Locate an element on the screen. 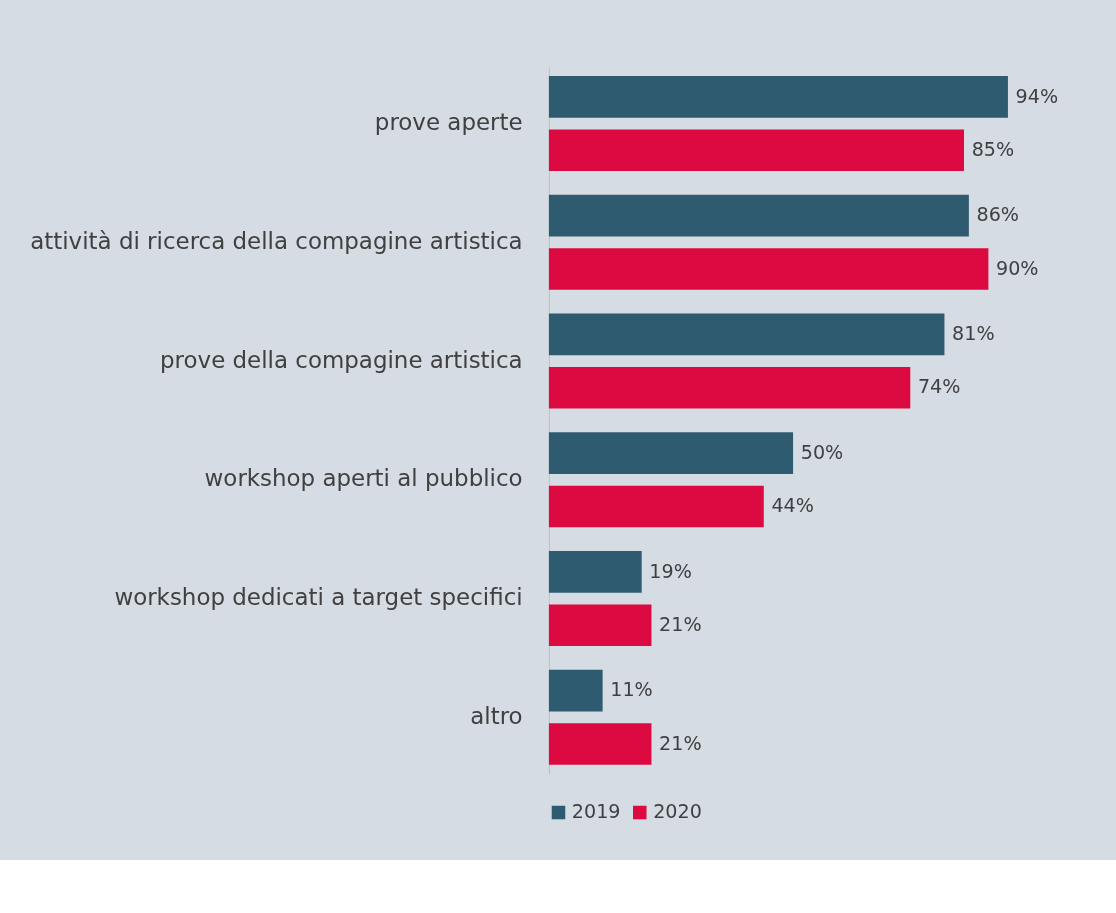 Image resolution: width=1116 pixels, height=913 pixels. y-tick-label: prove della compagine artistica is located at coordinates (341, 359).